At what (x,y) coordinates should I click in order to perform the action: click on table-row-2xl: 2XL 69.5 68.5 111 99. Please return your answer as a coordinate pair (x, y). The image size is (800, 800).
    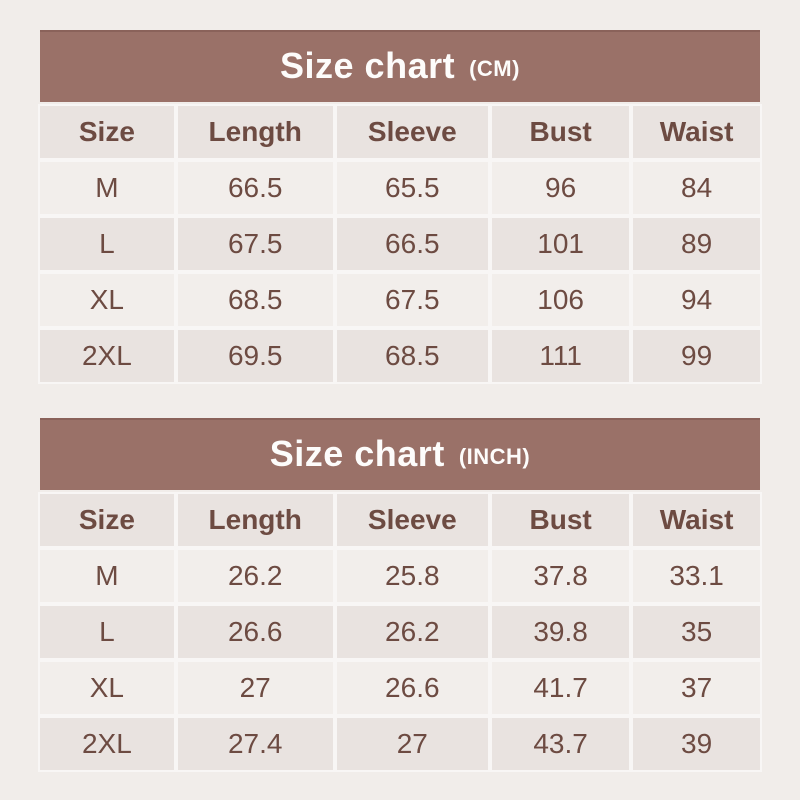
    Looking at the image, I should click on (400, 356).